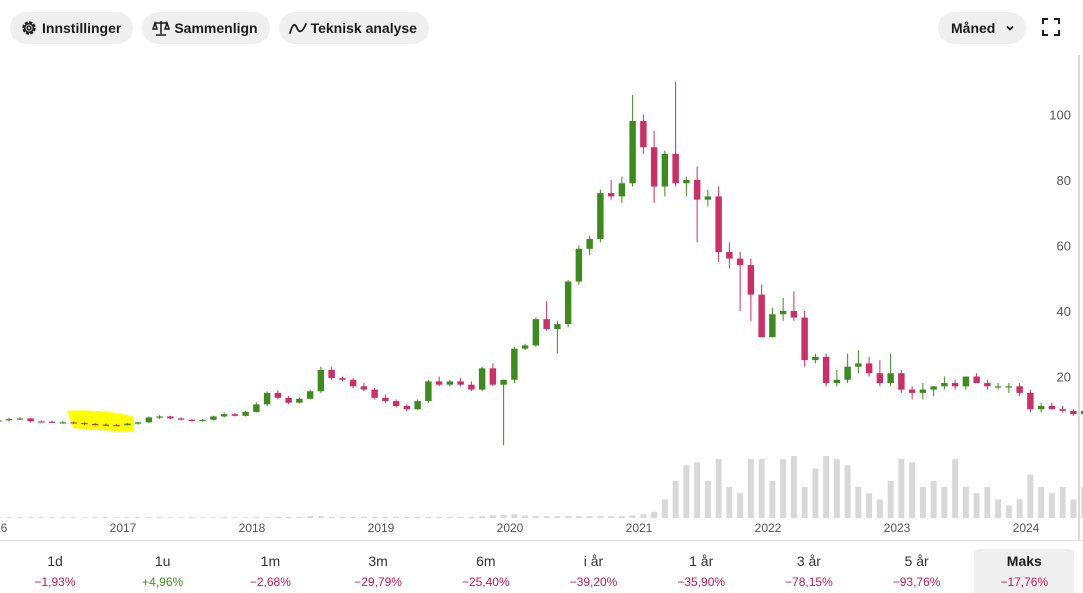 This screenshot has width=1083, height=593. I want to click on range-maks: Maks −17,76%, so click(1024, 571).